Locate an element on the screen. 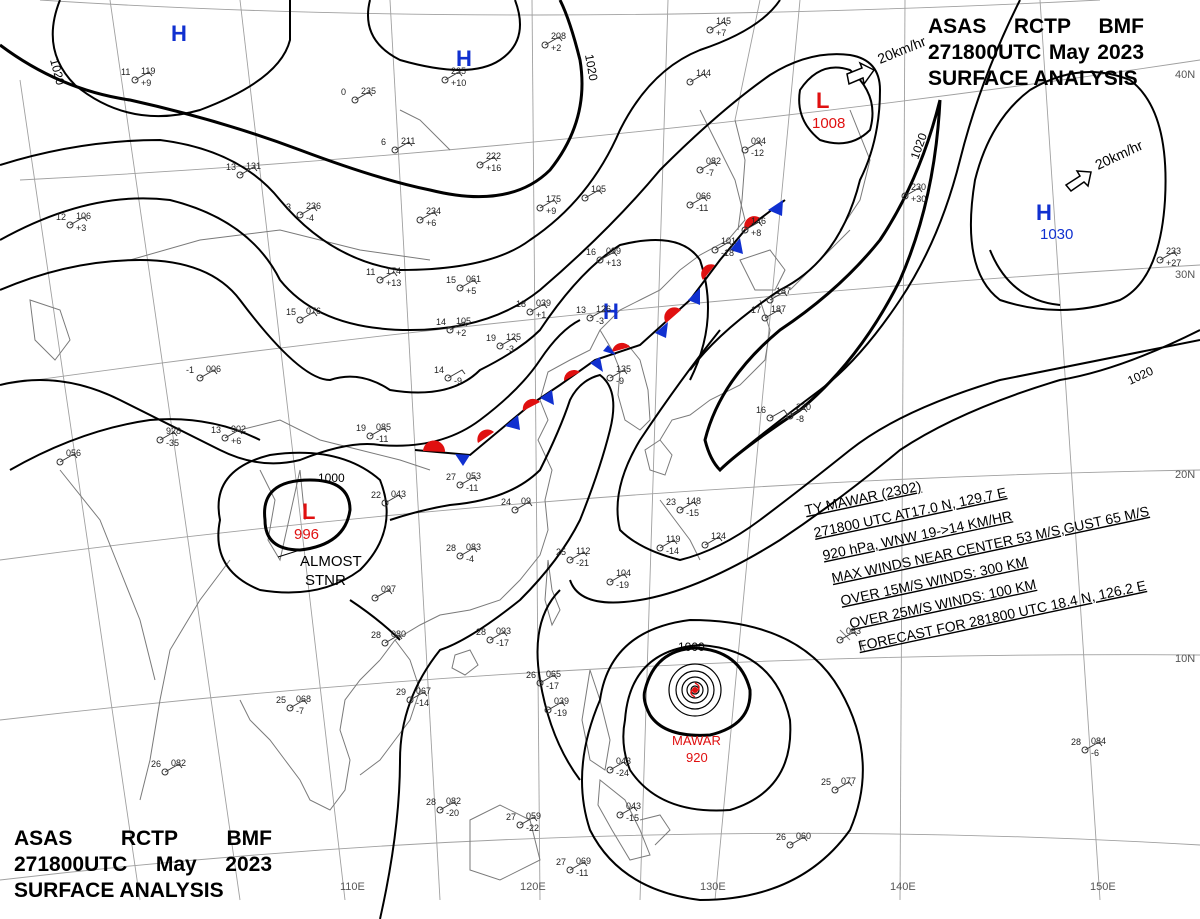  lon-label: 110E is located at coordinates (352, 887).